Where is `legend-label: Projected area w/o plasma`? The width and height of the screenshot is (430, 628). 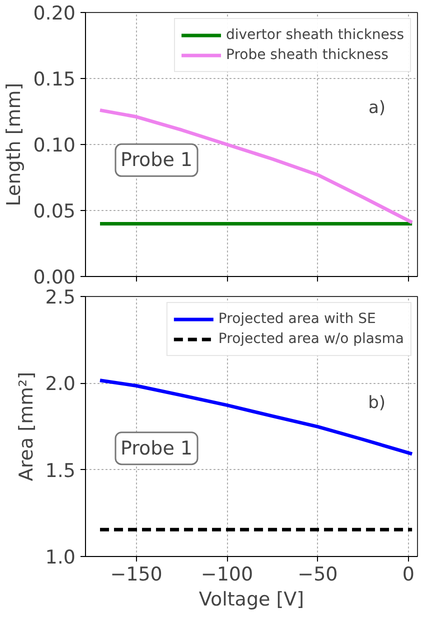
legend-label: Projected area w/o plasma is located at coordinates (311, 339).